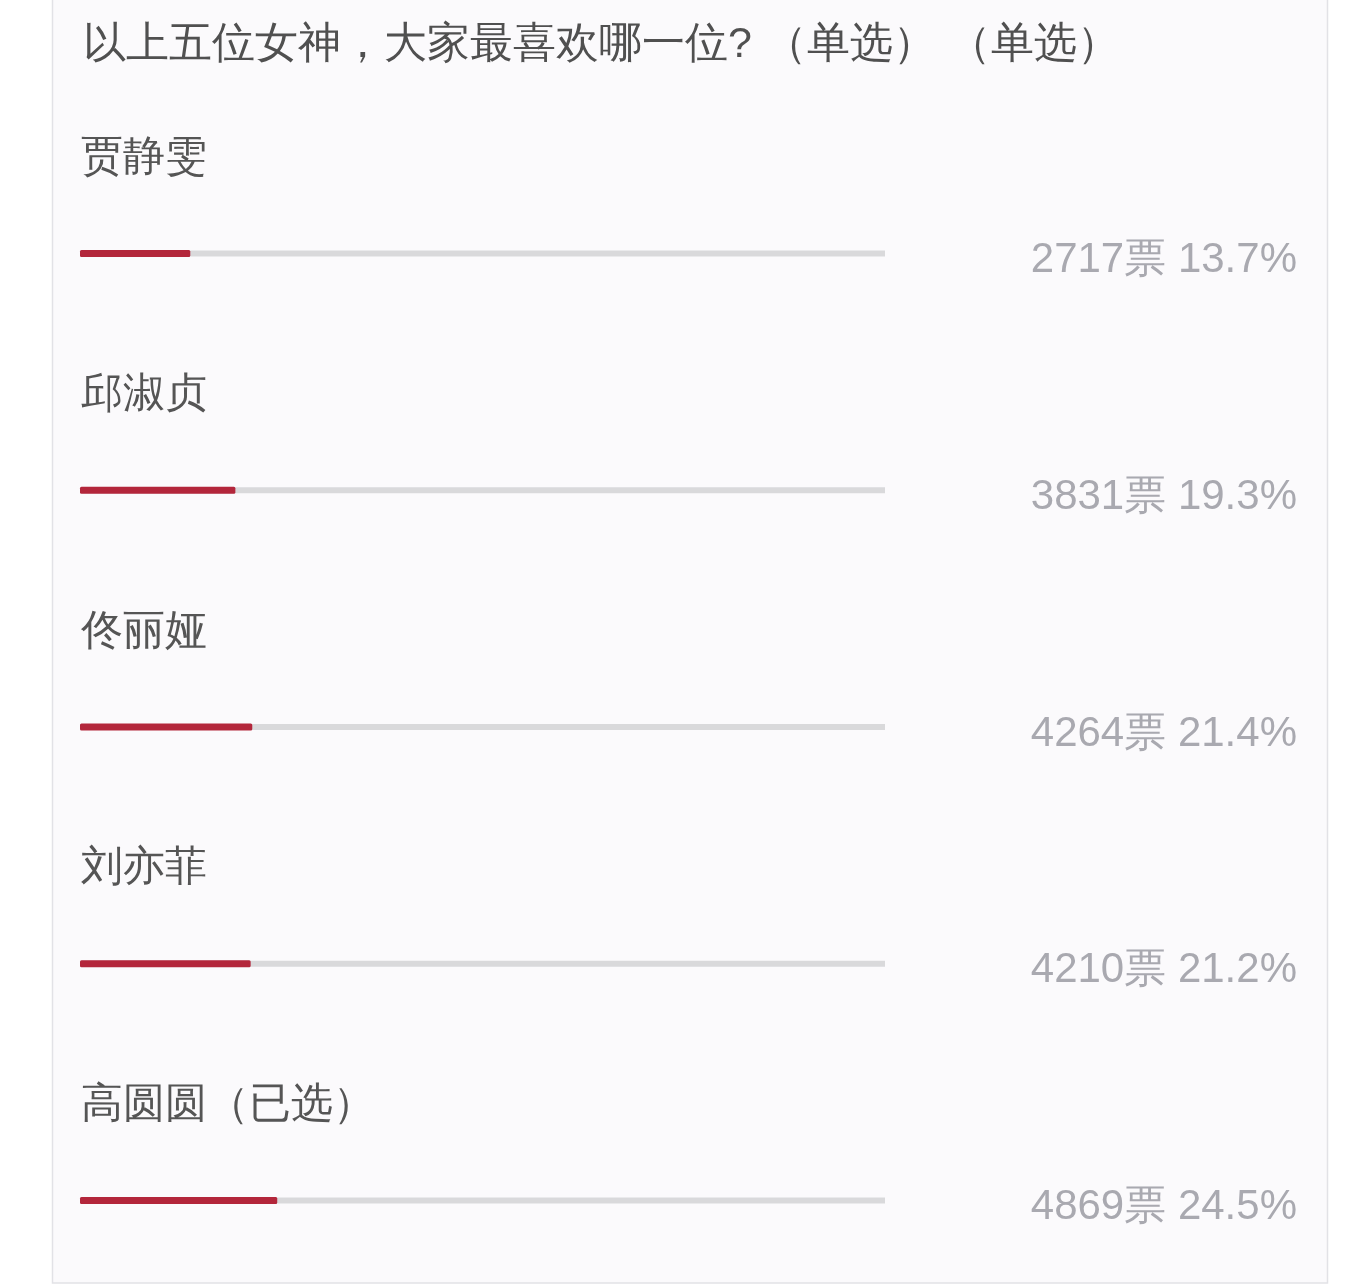 This screenshot has height=1286, width=1356. What do you see at coordinates (1163, 257) in the screenshot?
I see `value-label: 2717票 13.7%` at bounding box center [1163, 257].